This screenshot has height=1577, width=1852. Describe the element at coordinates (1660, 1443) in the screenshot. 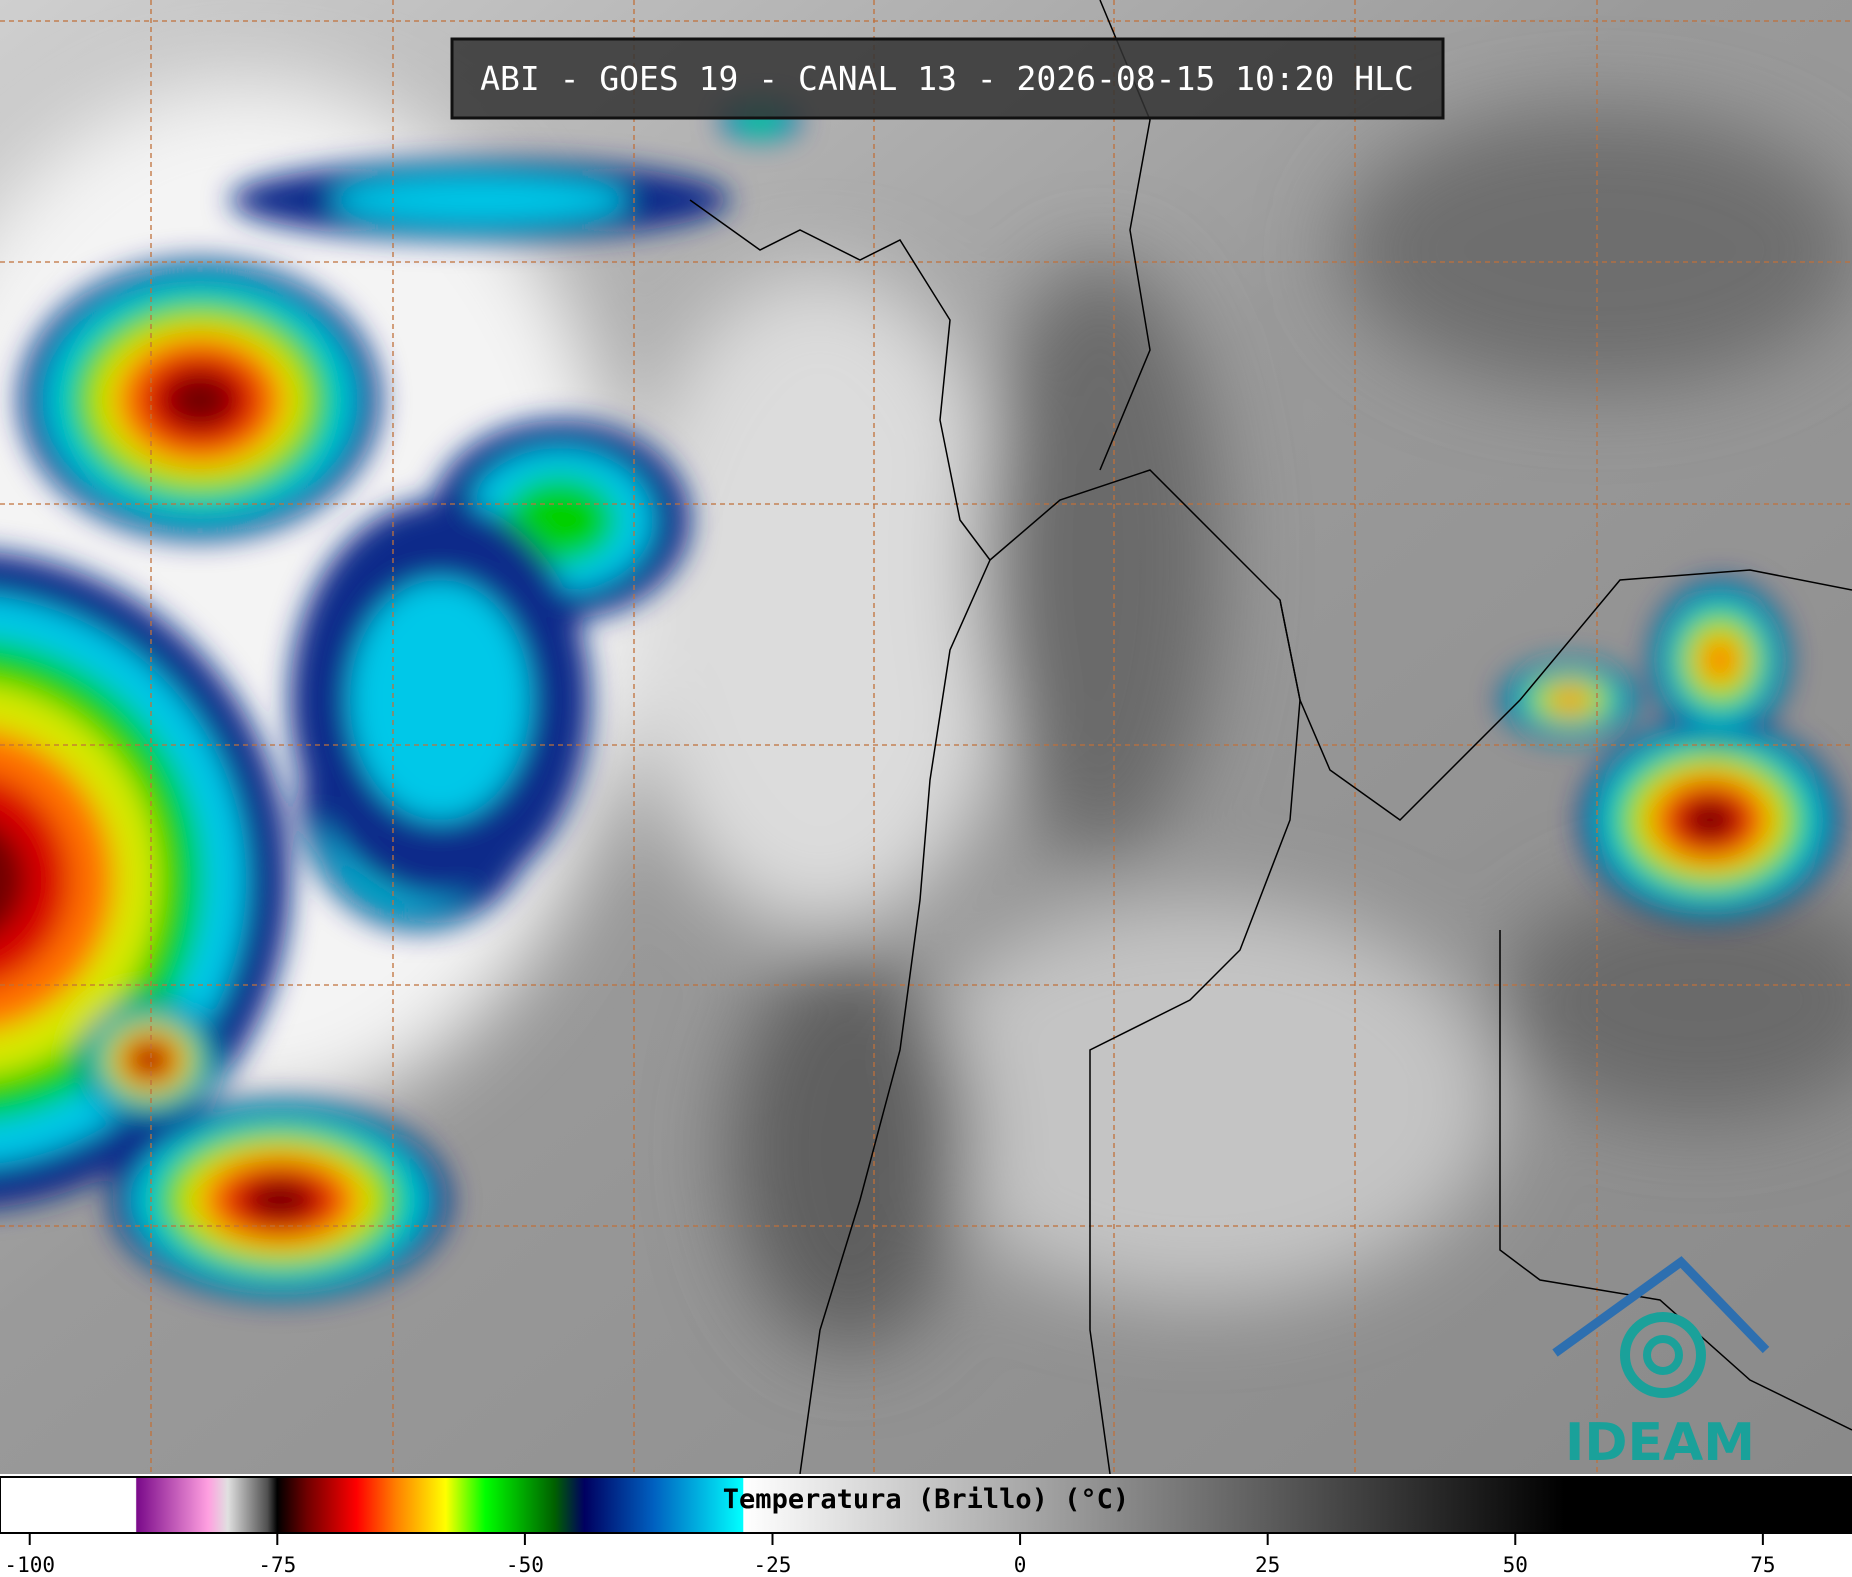

I see `logo-text: IDEAM` at that location.